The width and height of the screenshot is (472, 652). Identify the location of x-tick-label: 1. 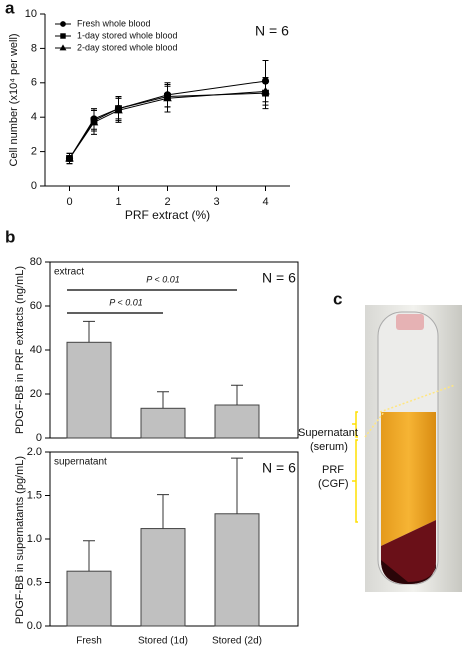
(118, 202).